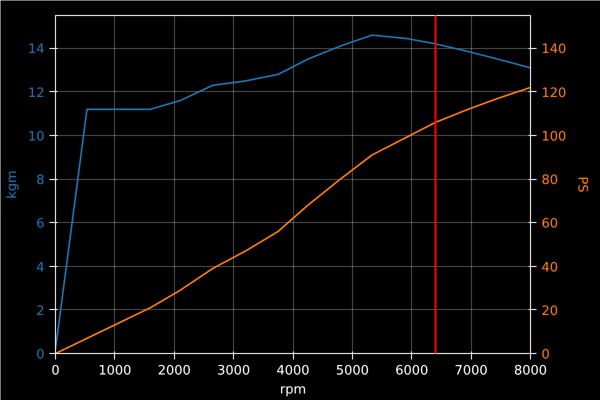 The width and height of the screenshot is (600, 400). I want to click on y-tick-label: 8, so click(40, 180).